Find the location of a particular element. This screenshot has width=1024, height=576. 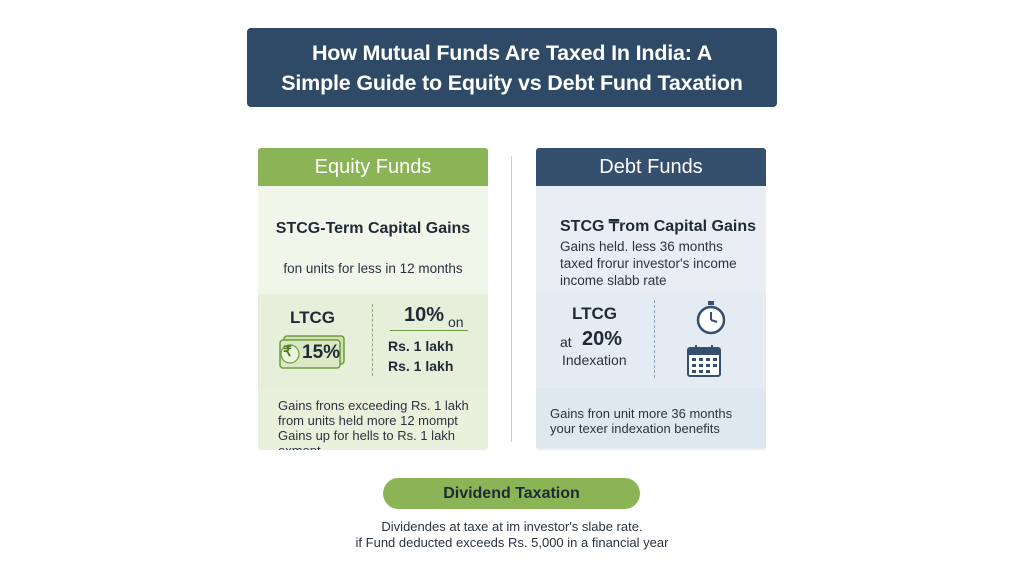

debt-stcg-line: income slabb rate is located at coordinates (613, 280).